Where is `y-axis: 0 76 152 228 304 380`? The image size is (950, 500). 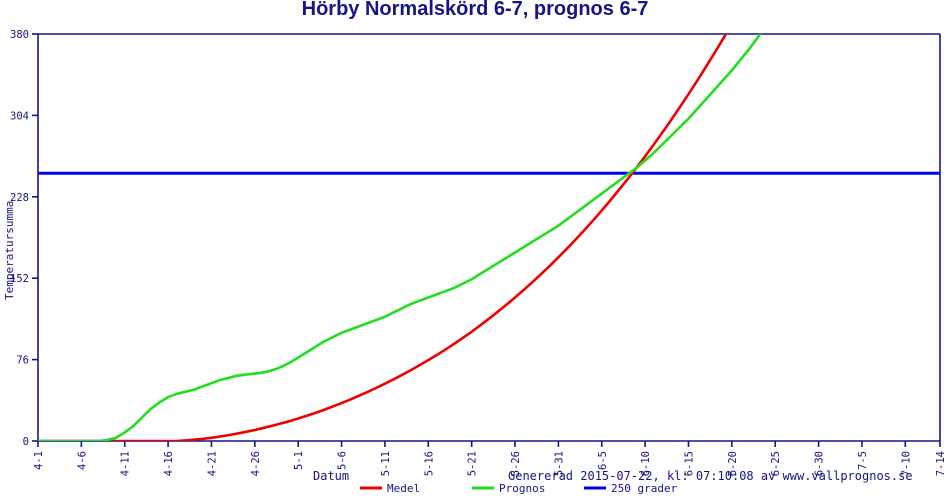
y-axis: 0 76 152 228 304 380 is located at coordinates (24, 238).